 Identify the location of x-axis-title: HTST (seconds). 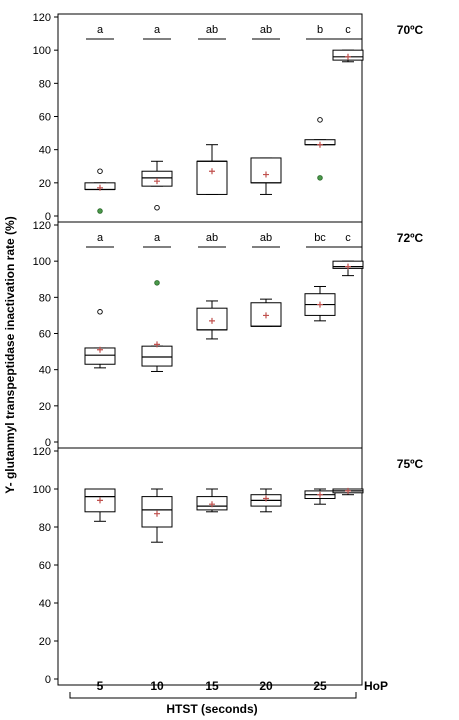
(211, 709).